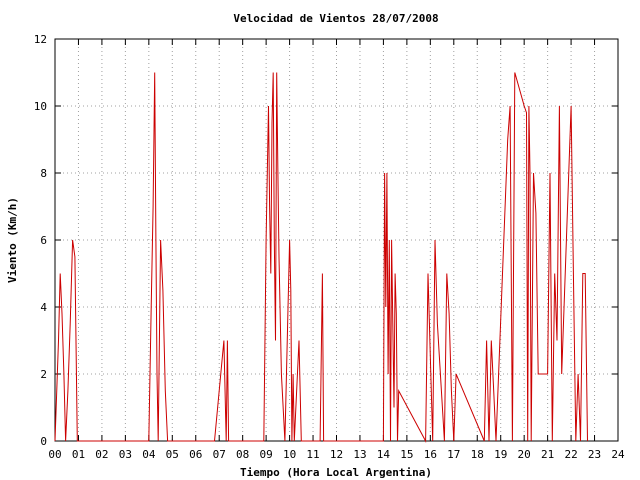 Image resolution: width=640 pixels, height=480 pixels. What do you see at coordinates (40, 39) in the screenshot?
I see `y-tick-label: 12` at bounding box center [40, 39].